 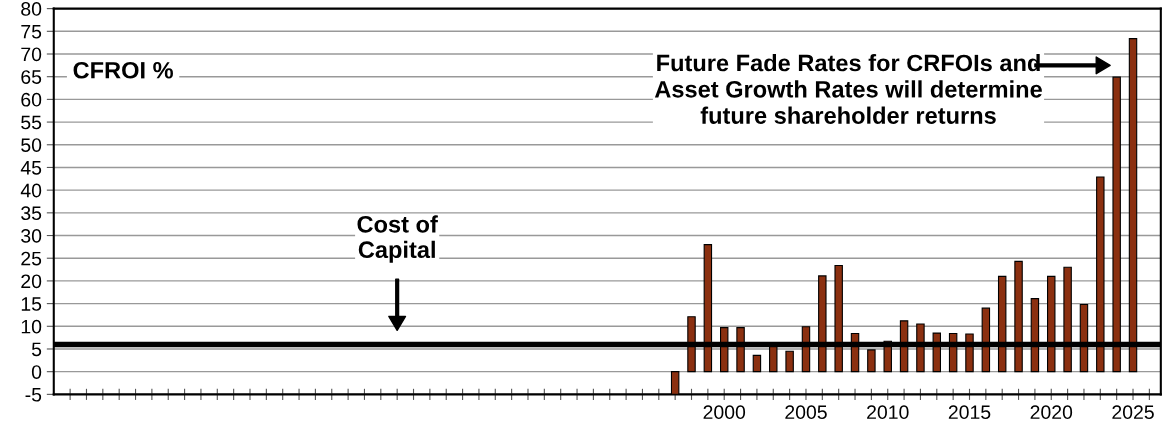 What do you see at coordinates (1133, 412) in the screenshot?
I see `x-tick-label: 2025` at bounding box center [1133, 412].